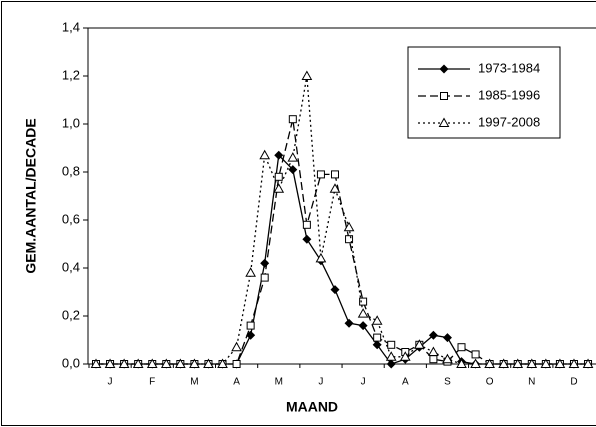  What do you see at coordinates (71, 170) in the screenshot?
I see `y-tick-label: 0,8` at bounding box center [71, 170].